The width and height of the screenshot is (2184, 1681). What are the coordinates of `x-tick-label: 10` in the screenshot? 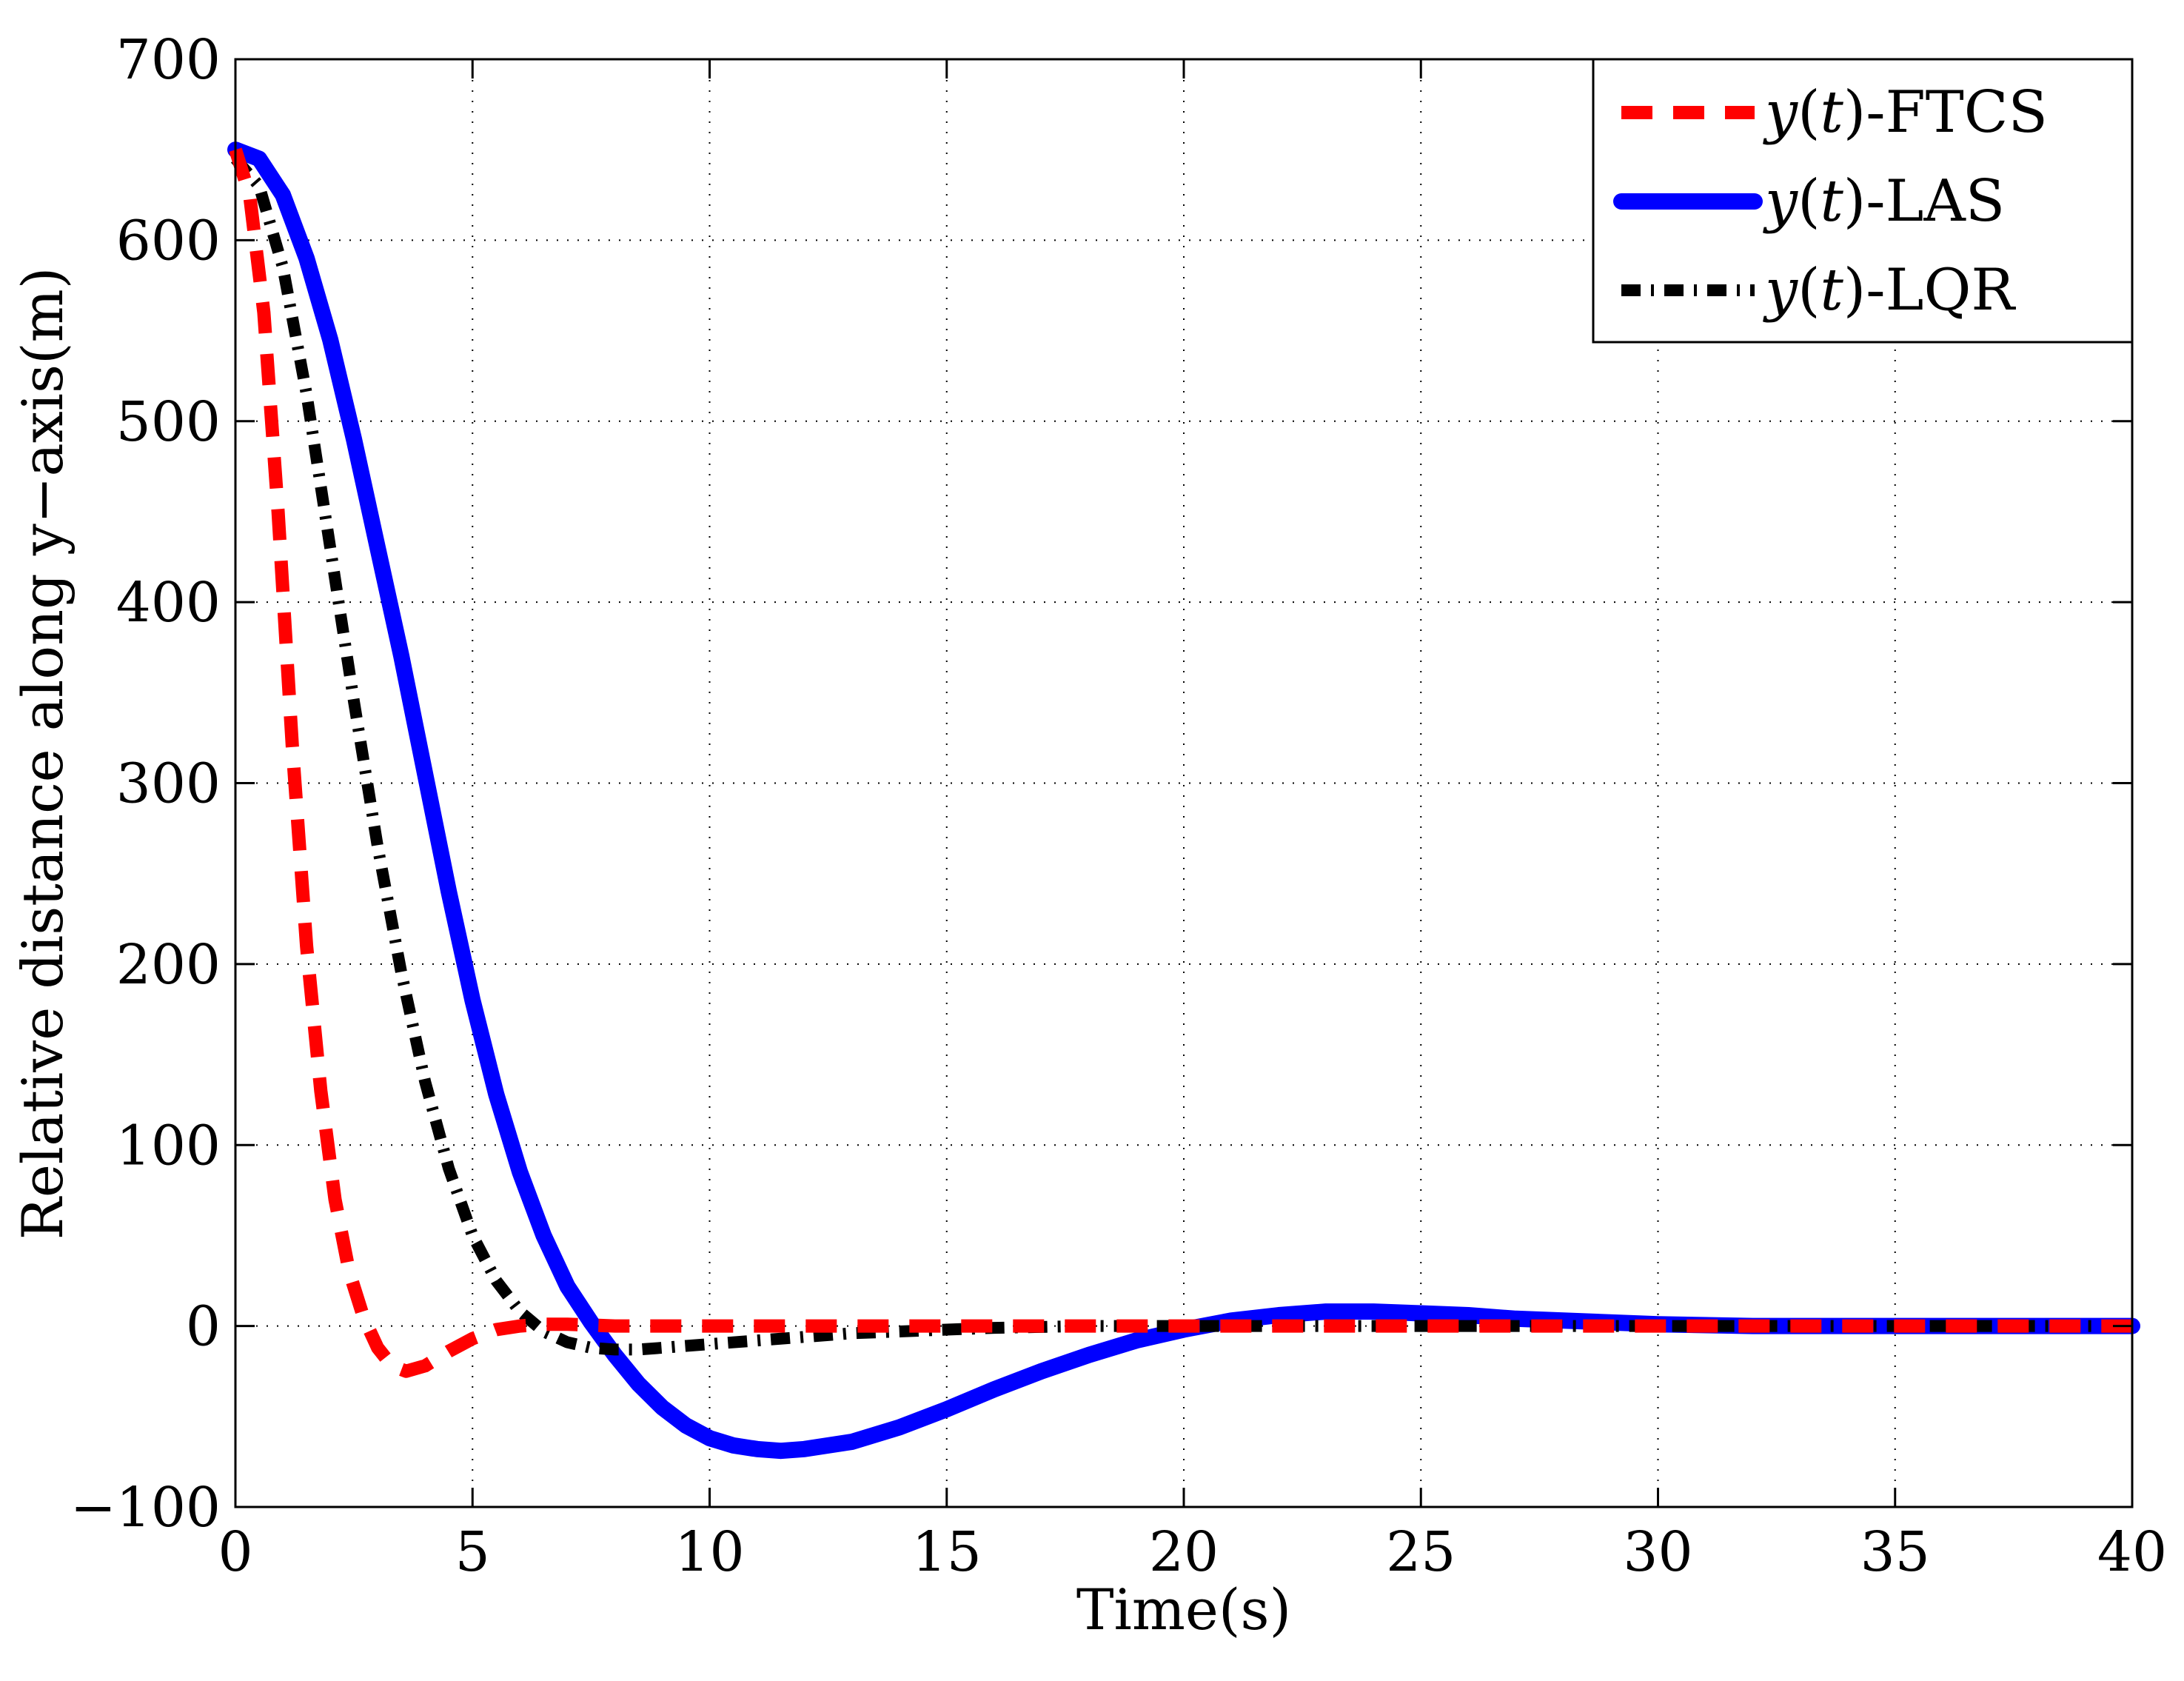 It's located at (709, 1552).